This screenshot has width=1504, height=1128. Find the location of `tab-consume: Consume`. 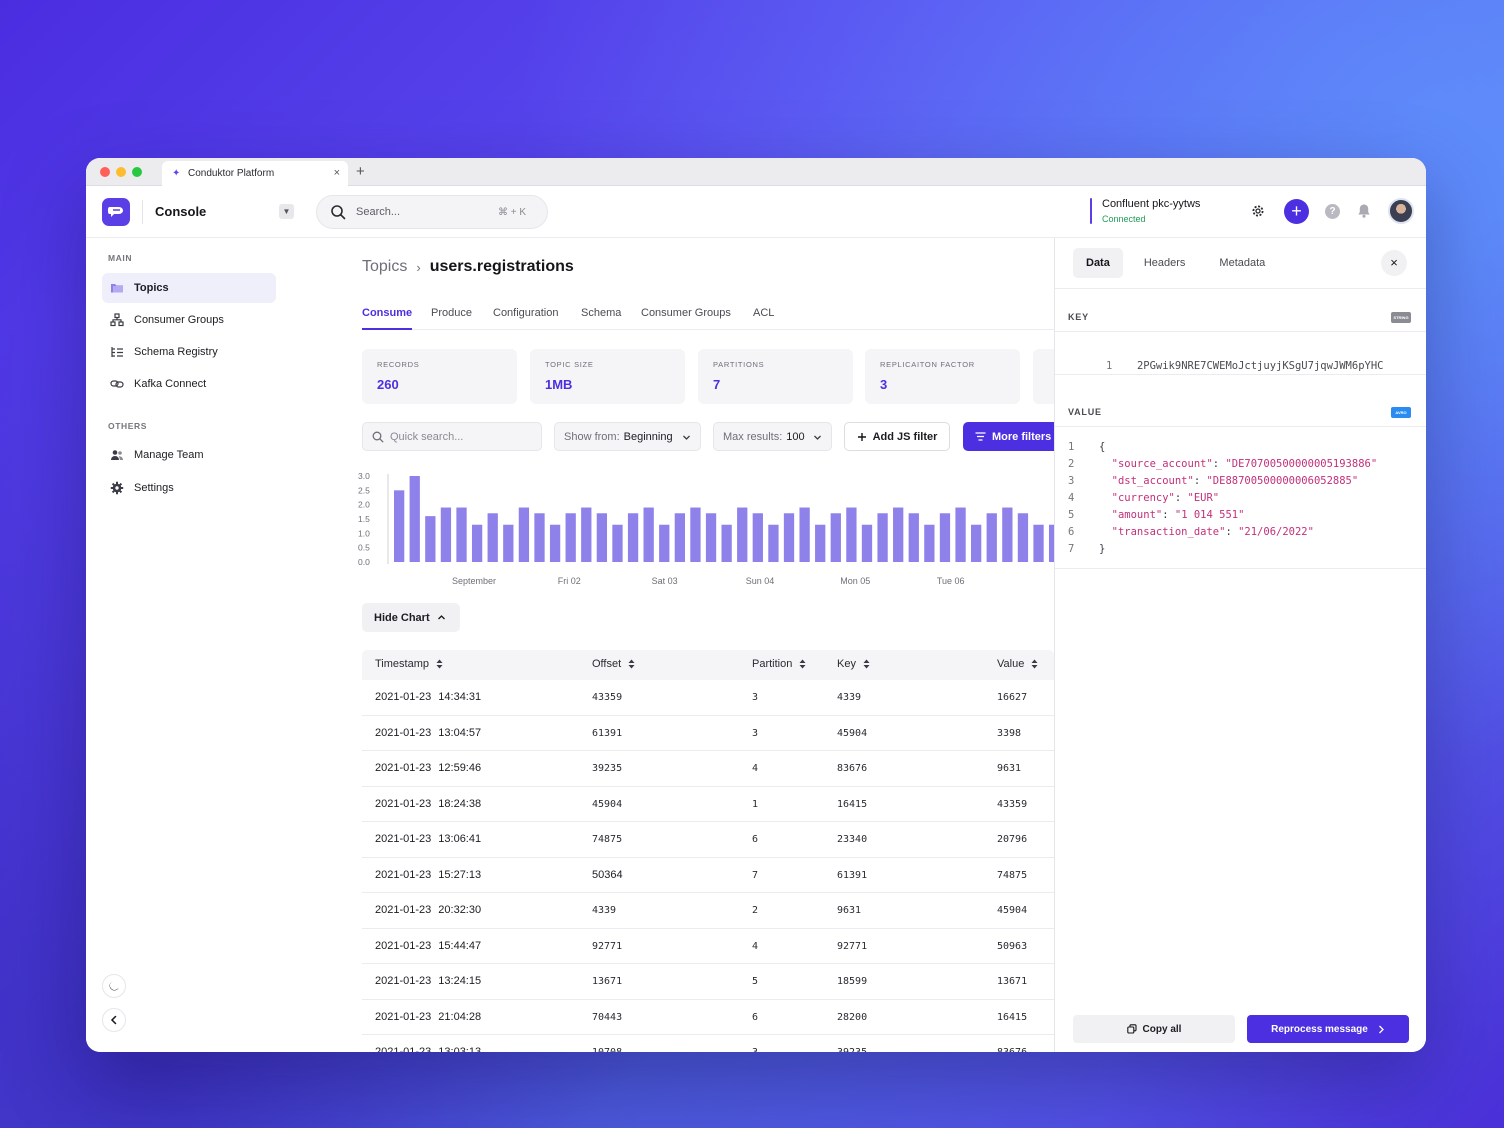

tab-consume: Consume is located at coordinates (387, 318).